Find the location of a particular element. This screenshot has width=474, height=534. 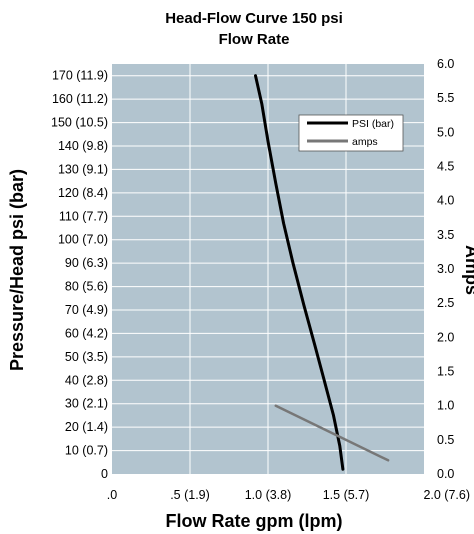

y2-tick-label: 4.0 is located at coordinates (445, 201).